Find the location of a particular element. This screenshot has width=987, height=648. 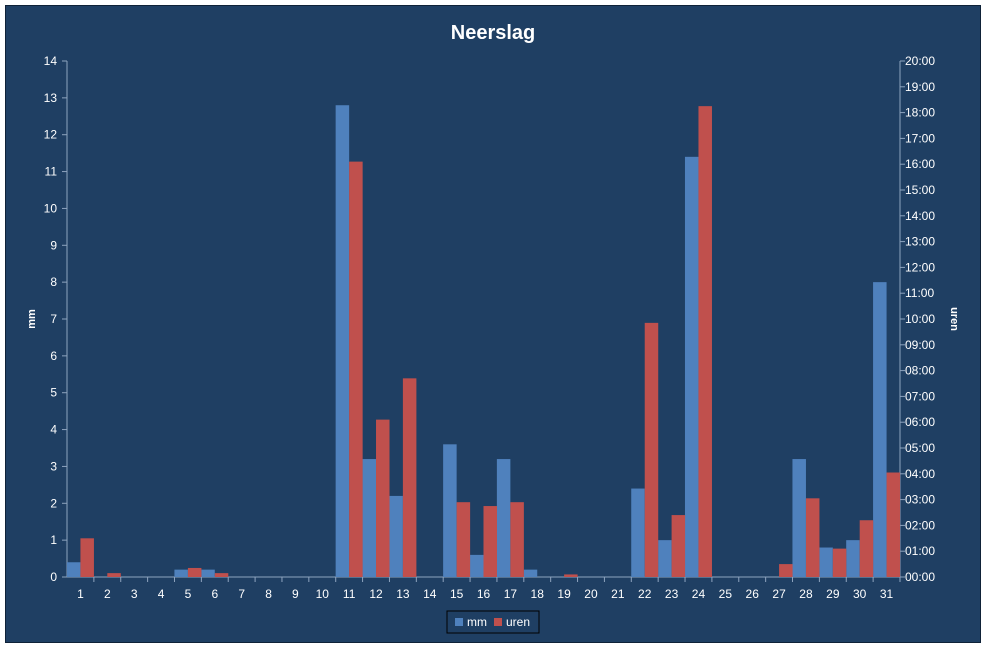

y-right-tick-label: 19:00 is located at coordinates (920, 87).